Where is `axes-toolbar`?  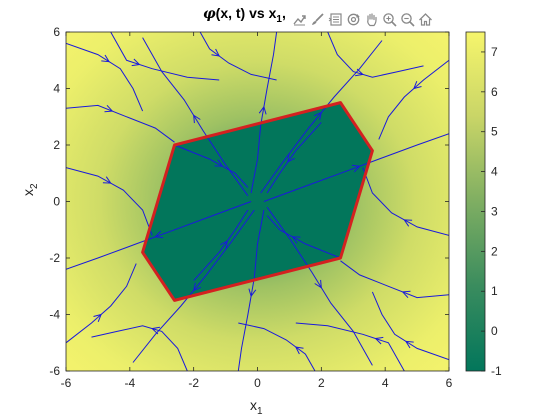 axes-toolbar is located at coordinates (362, 19).